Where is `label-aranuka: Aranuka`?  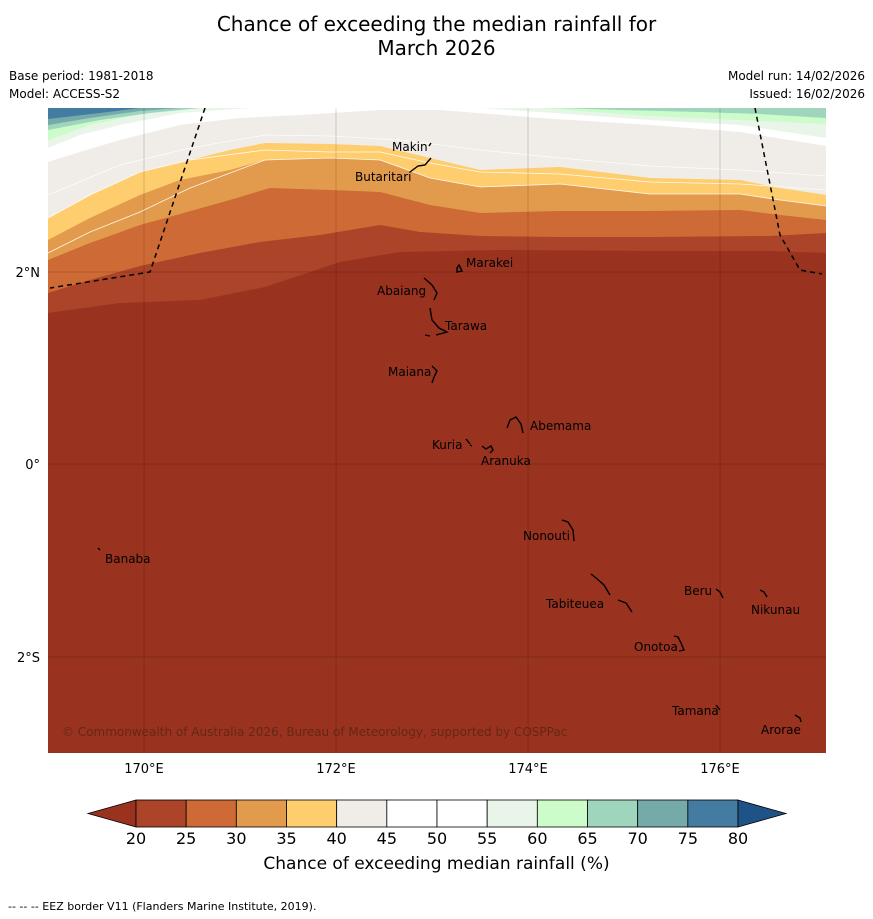 label-aranuka: Aranuka is located at coordinates (506, 461).